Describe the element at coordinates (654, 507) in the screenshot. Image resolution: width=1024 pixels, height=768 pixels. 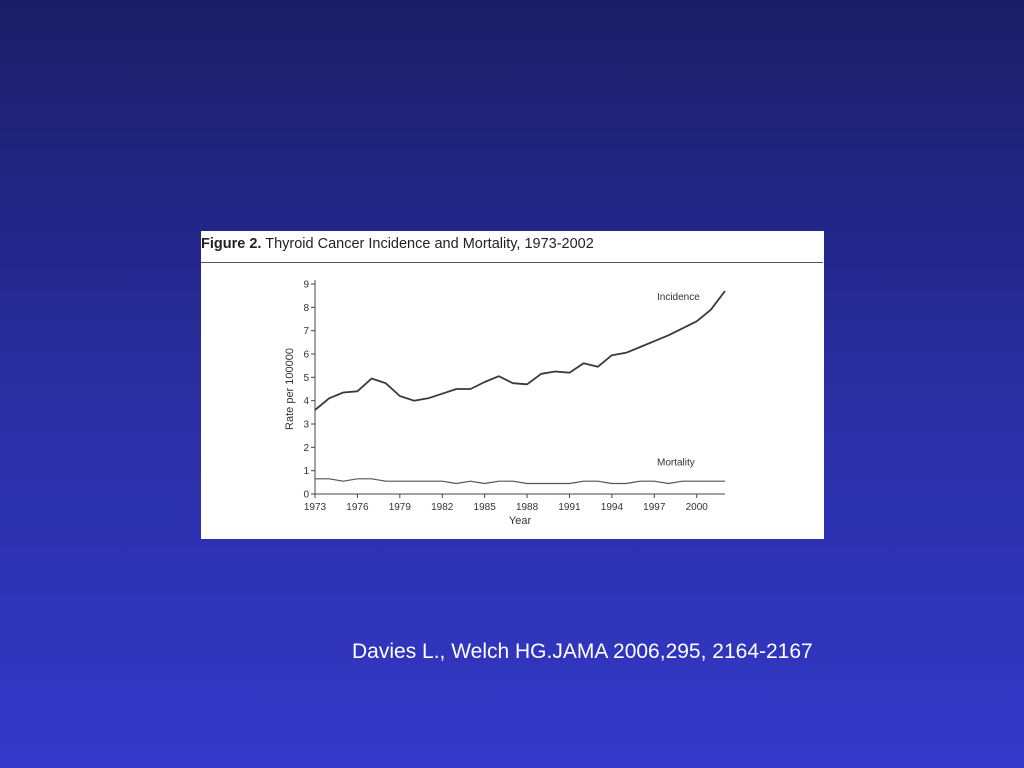
I see `x-tick-label: 1997` at that location.